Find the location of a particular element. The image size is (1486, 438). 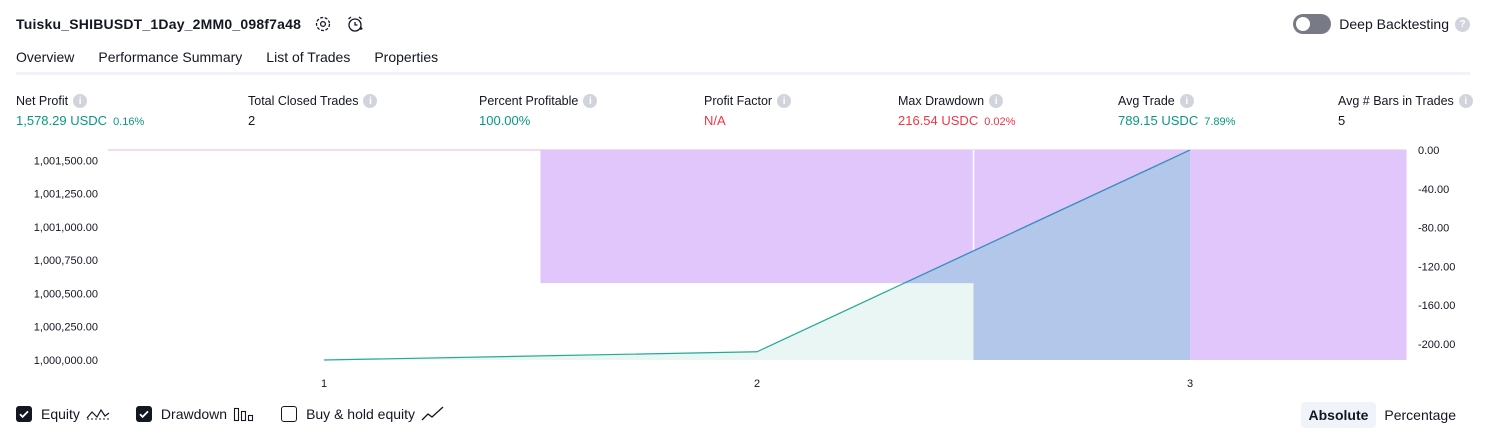

metric-profit-factor: Profit Factor i N/A is located at coordinates (748, 111).